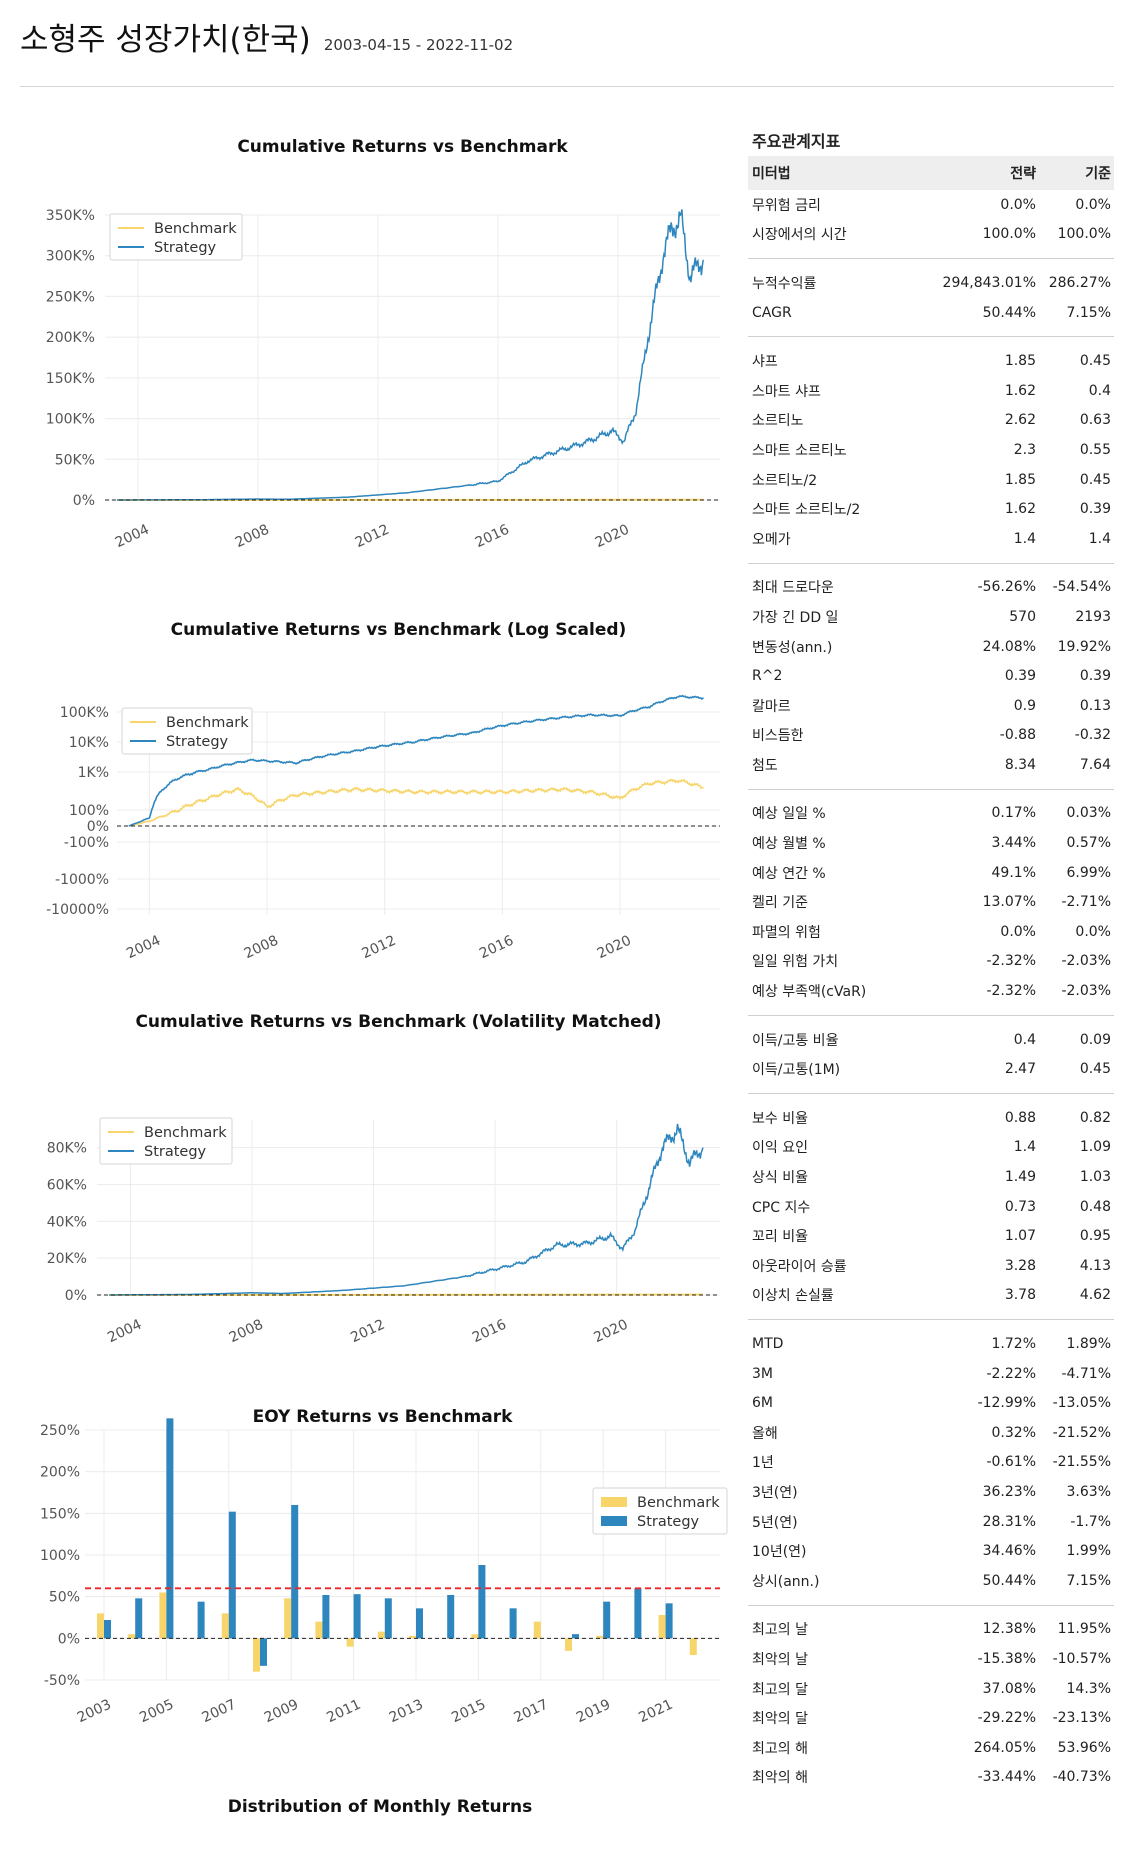 Image resolution: width=1134 pixels, height=1852 pixels. What do you see at coordinates (809, 992) in the screenshot?
I see `metric-label: 예상 부족액(cVaR)` at bounding box center [809, 992].